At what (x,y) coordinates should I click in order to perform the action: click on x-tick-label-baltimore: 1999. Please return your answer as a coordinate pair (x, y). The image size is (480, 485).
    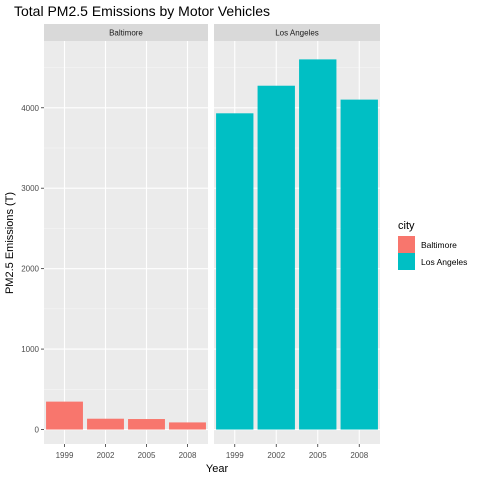
    Looking at the image, I should click on (65, 455).